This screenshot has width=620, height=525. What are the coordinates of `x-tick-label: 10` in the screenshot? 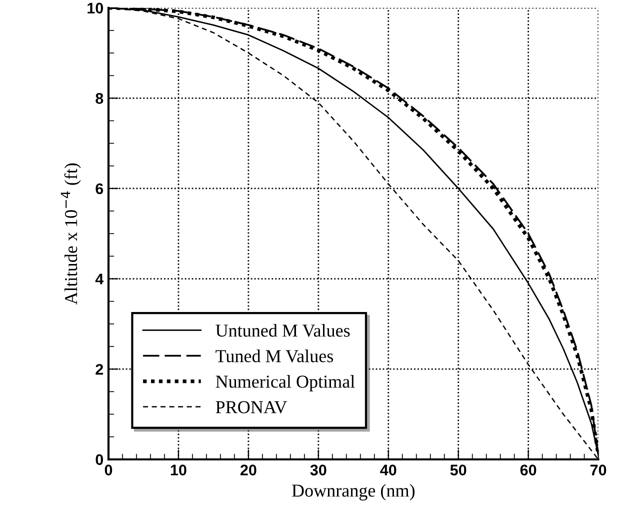 It's located at (178, 470).